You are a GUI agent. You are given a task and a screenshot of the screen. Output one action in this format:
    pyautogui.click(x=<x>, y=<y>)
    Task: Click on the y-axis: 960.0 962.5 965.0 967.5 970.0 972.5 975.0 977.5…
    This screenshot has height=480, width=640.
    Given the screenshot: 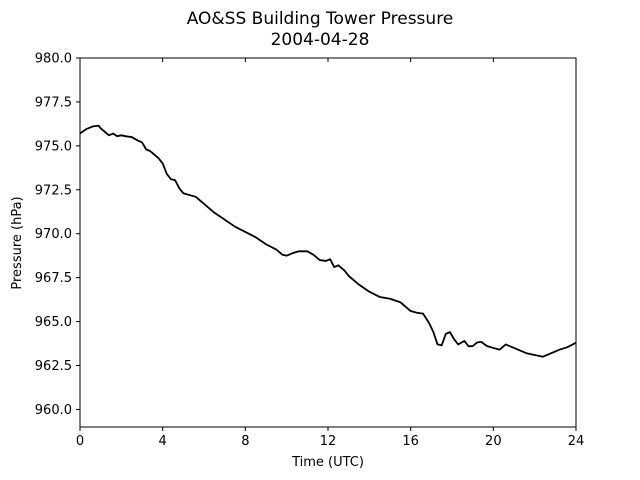 What is the action you would take?
    pyautogui.click(x=57, y=235)
    